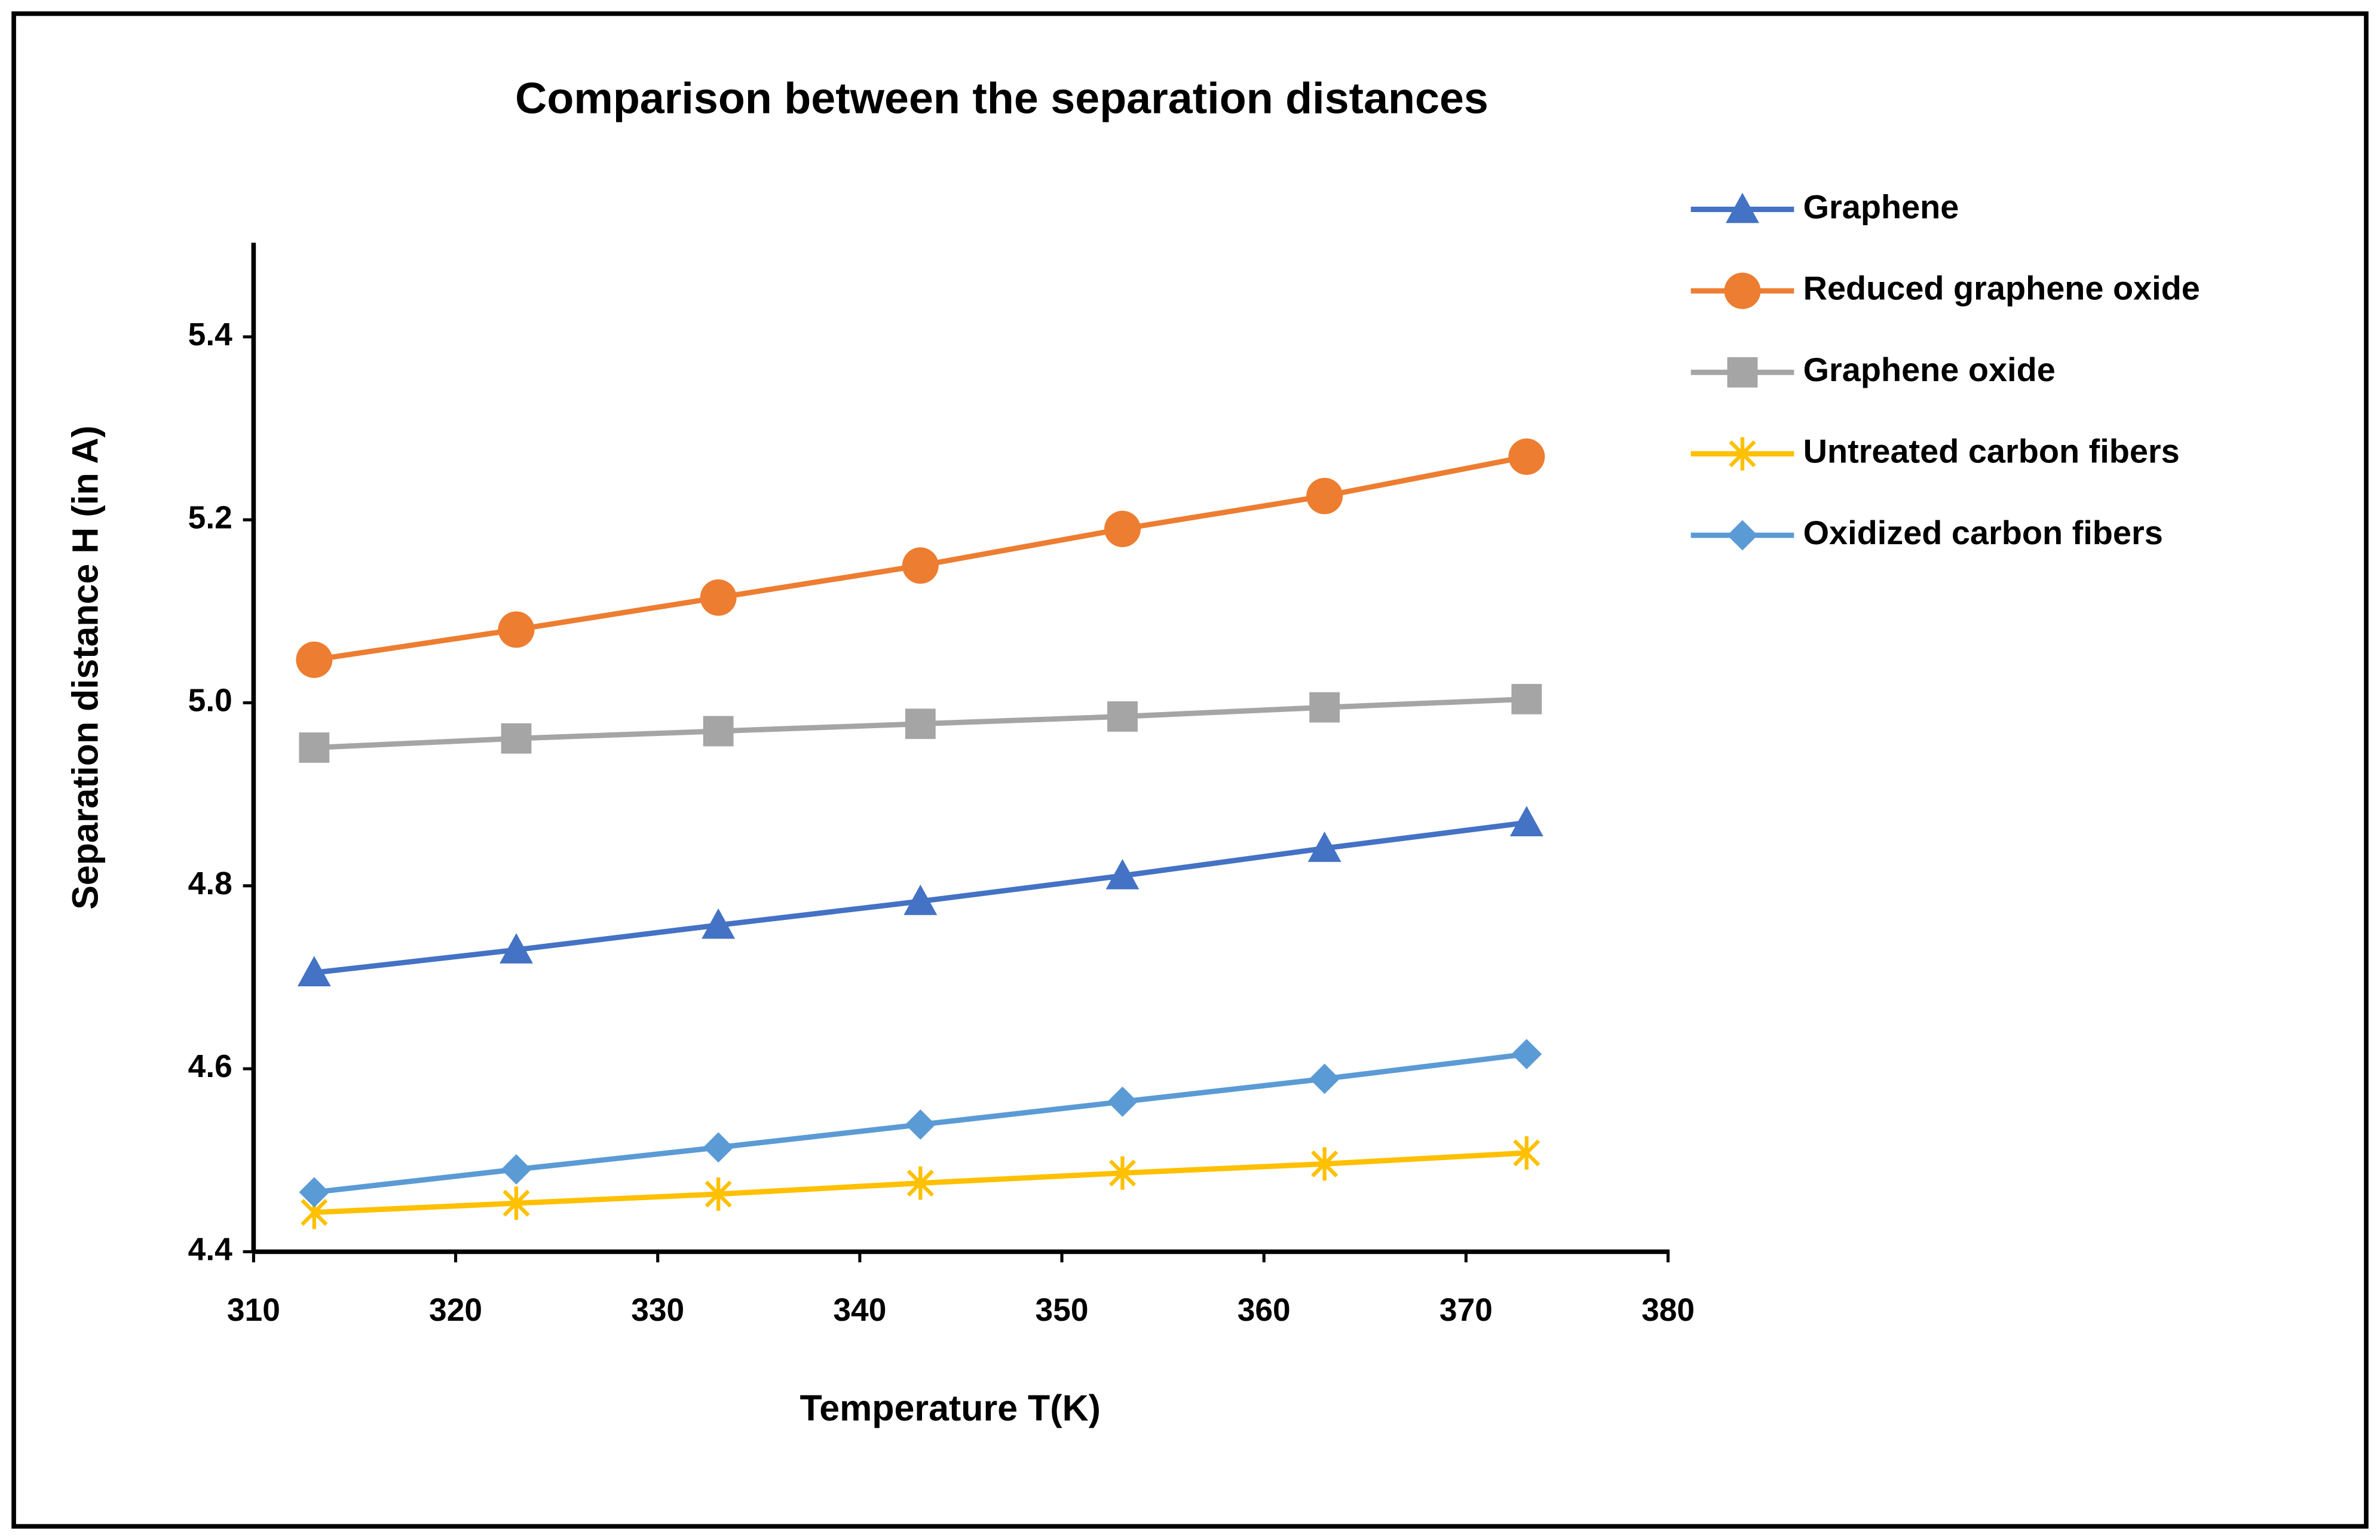 This screenshot has height=1540, width=2380. What do you see at coordinates (210, 883) in the screenshot?
I see `y-tick-label: 4.8` at bounding box center [210, 883].